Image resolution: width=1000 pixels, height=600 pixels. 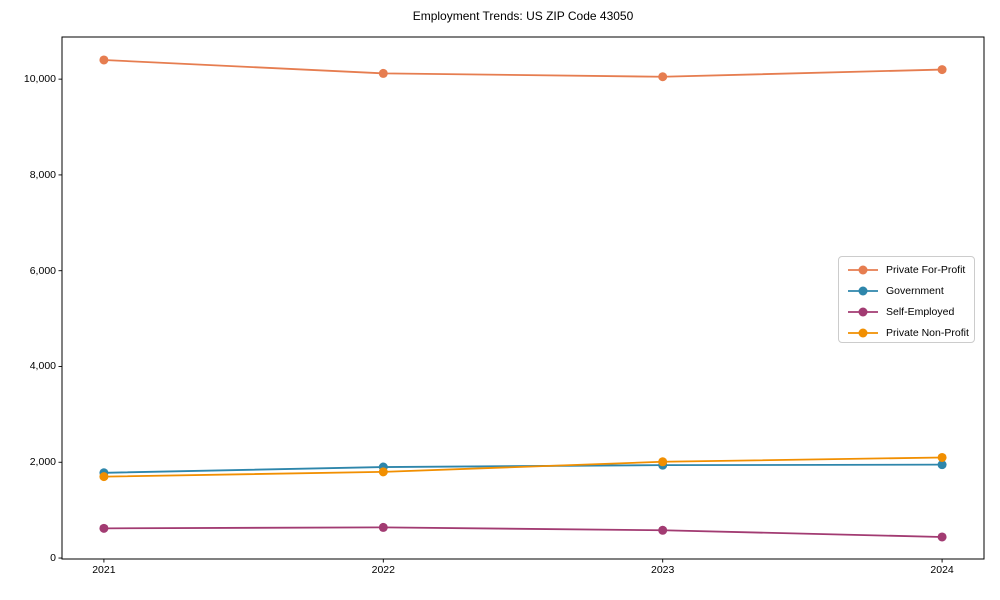 I want to click on legend-item: Private Non-Profit, so click(x=911, y=332).